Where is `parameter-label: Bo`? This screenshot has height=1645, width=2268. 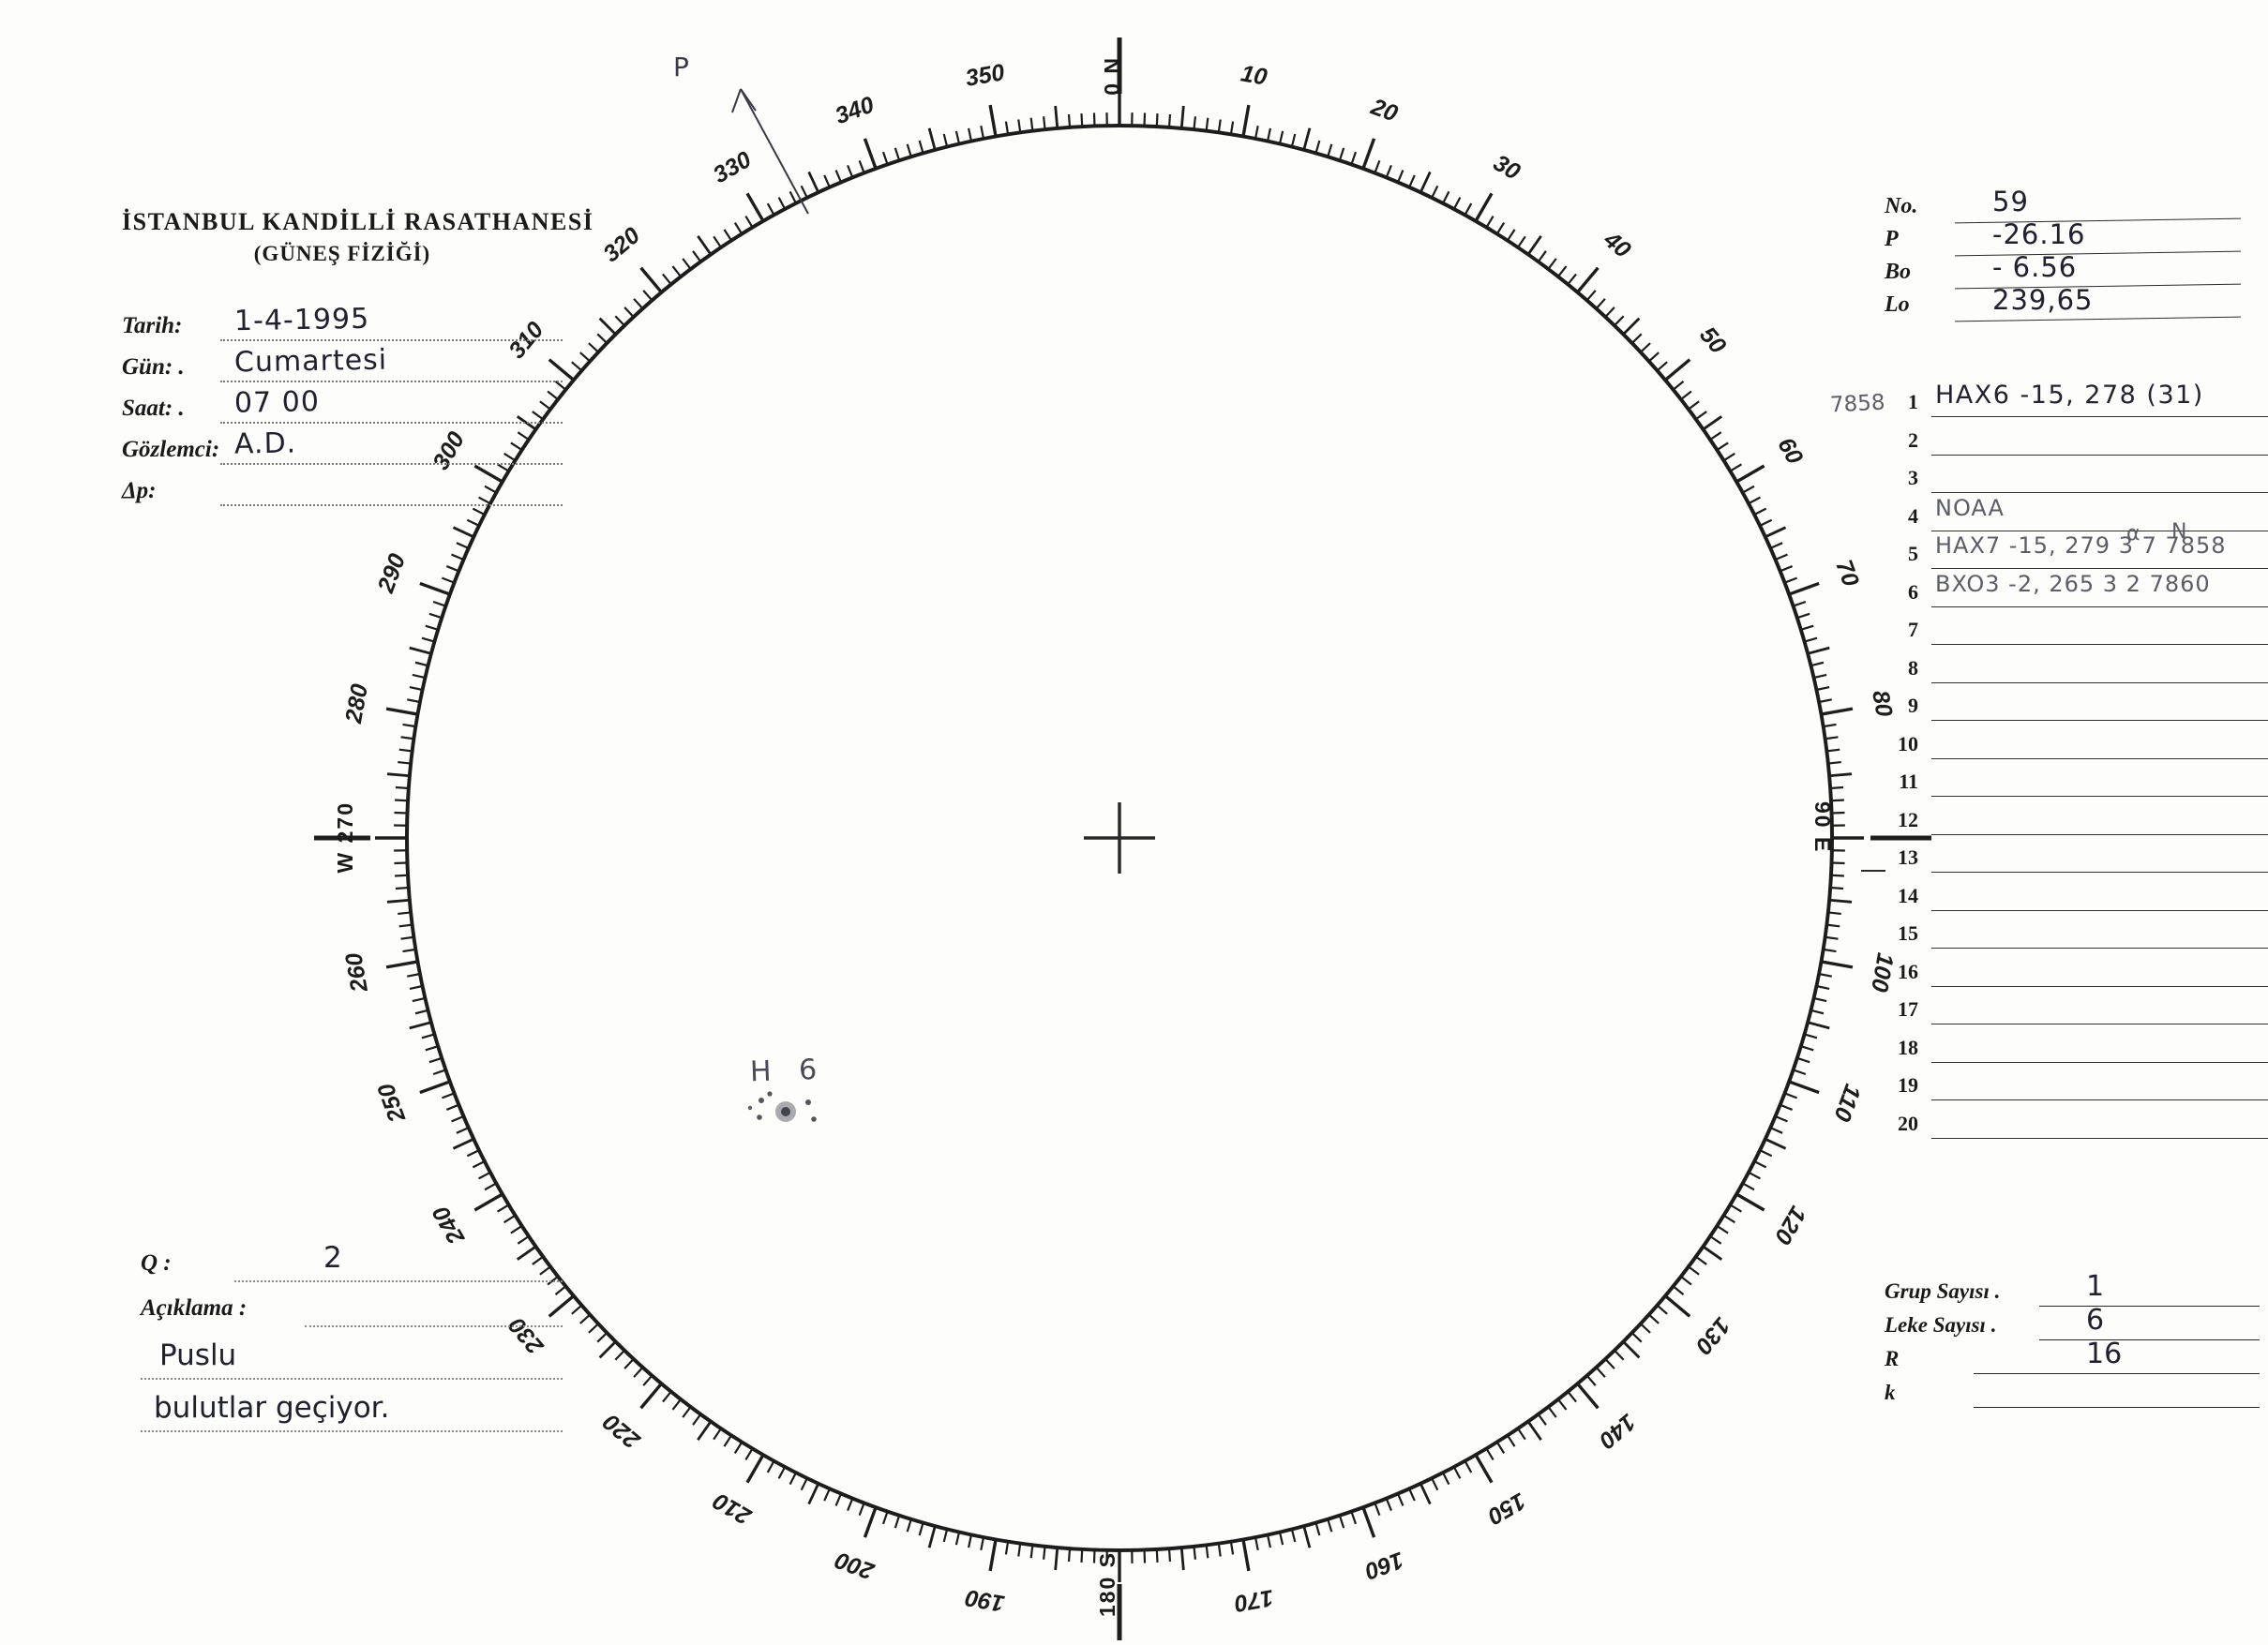
parameter-label: Bo is located at coordinates (1898, 272).